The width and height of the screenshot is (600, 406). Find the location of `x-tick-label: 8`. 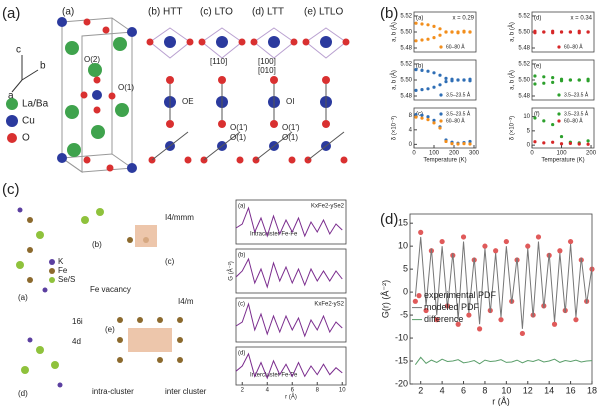

x-tick-label: 8 is located at coordinates (484, 391).